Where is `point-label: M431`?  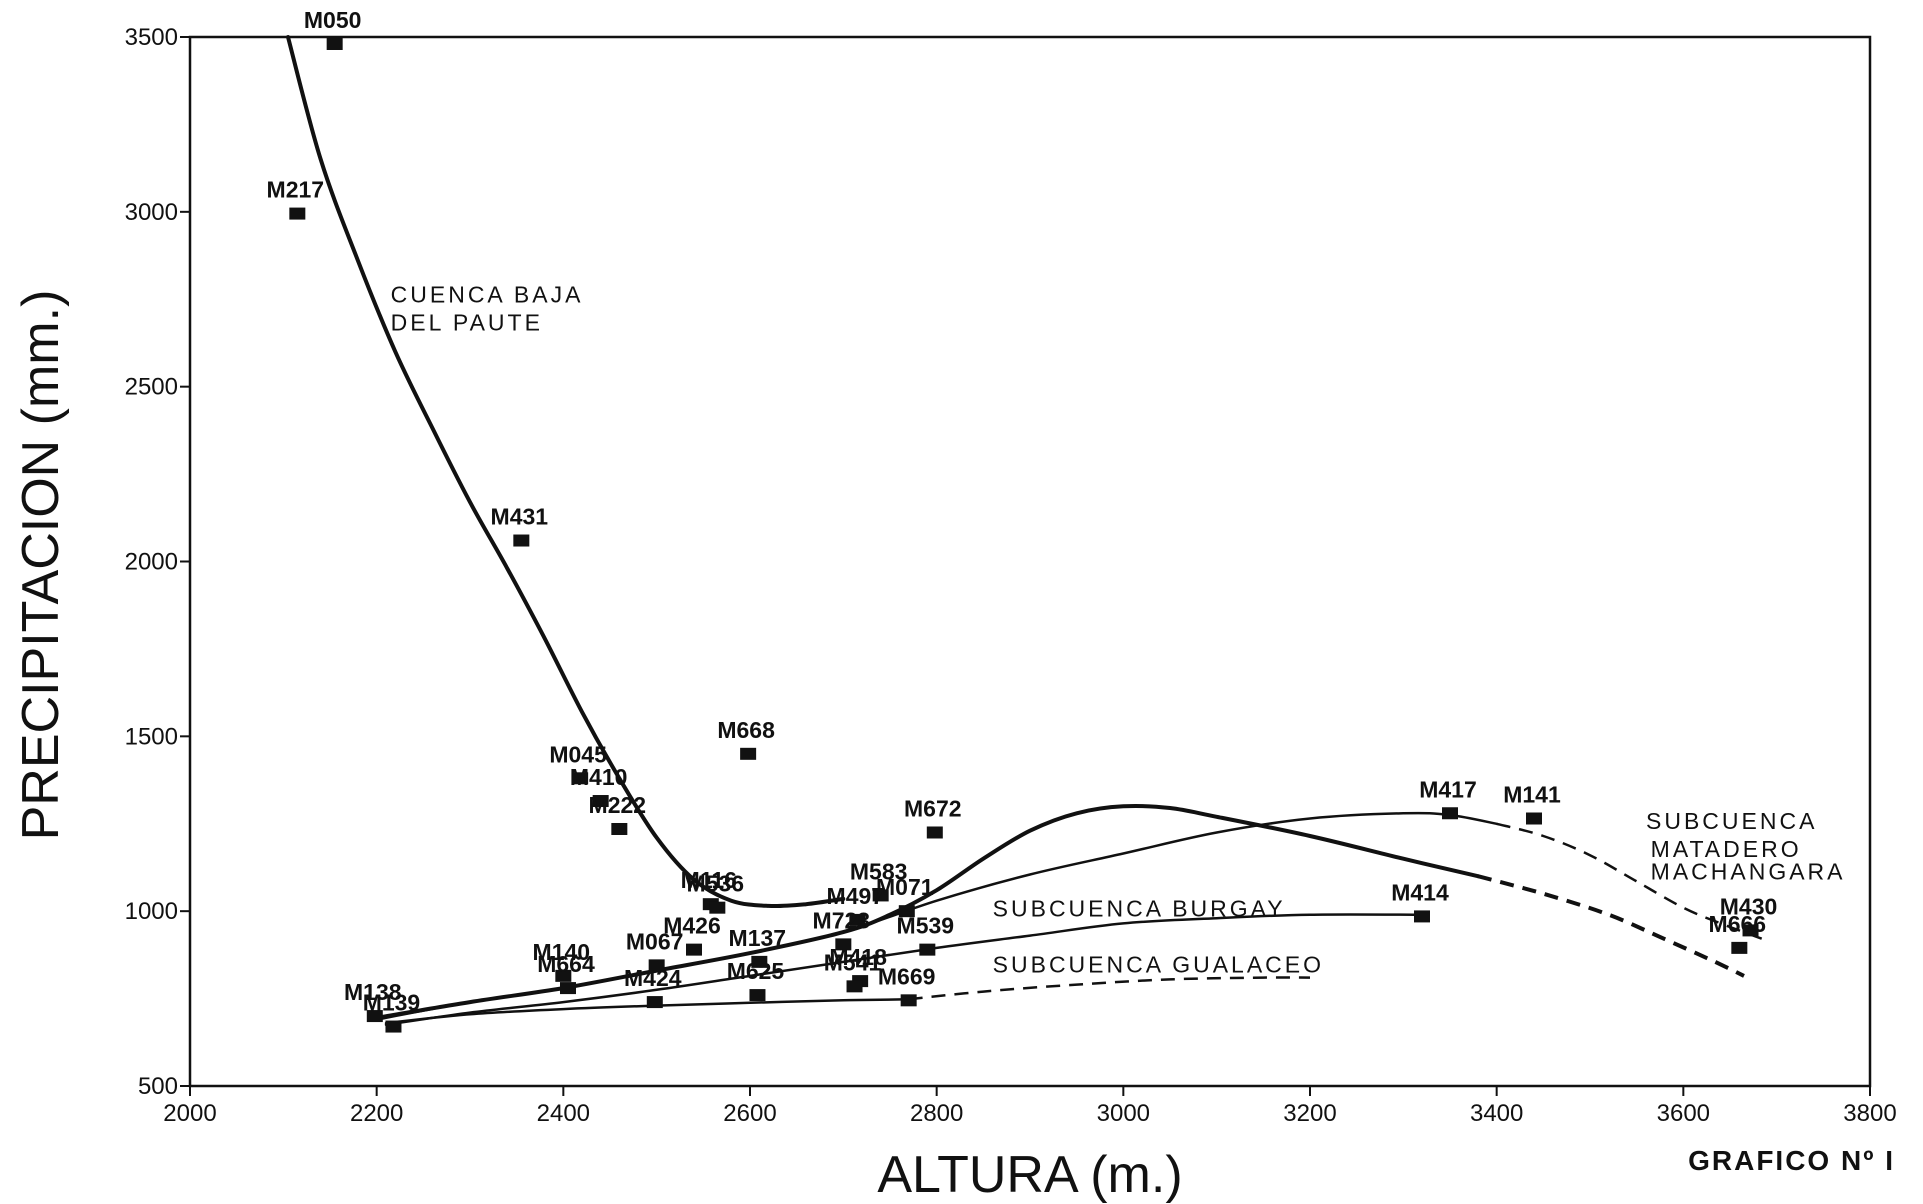
point-label: M431 is located at coordinates (520, 517).